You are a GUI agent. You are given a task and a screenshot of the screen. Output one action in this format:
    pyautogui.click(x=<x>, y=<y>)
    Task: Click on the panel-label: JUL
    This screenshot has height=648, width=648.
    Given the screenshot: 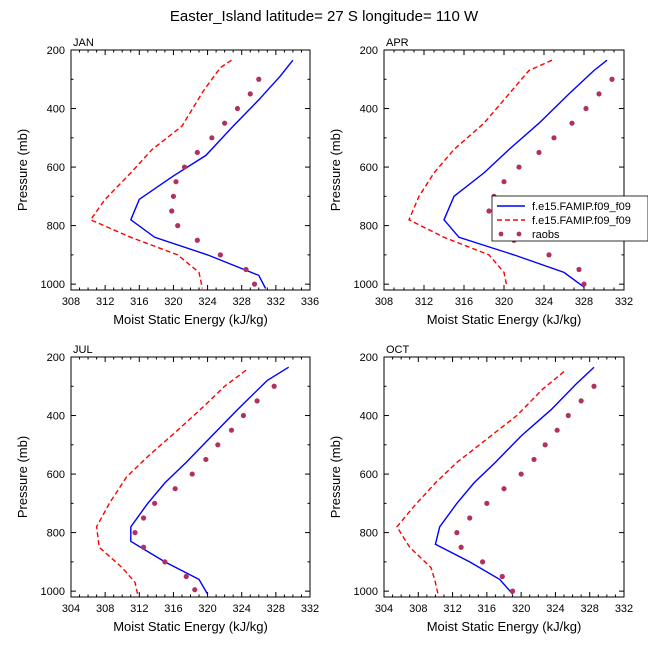 What is the action you would take?
    pyautogui.click(x=83, y=350)
    